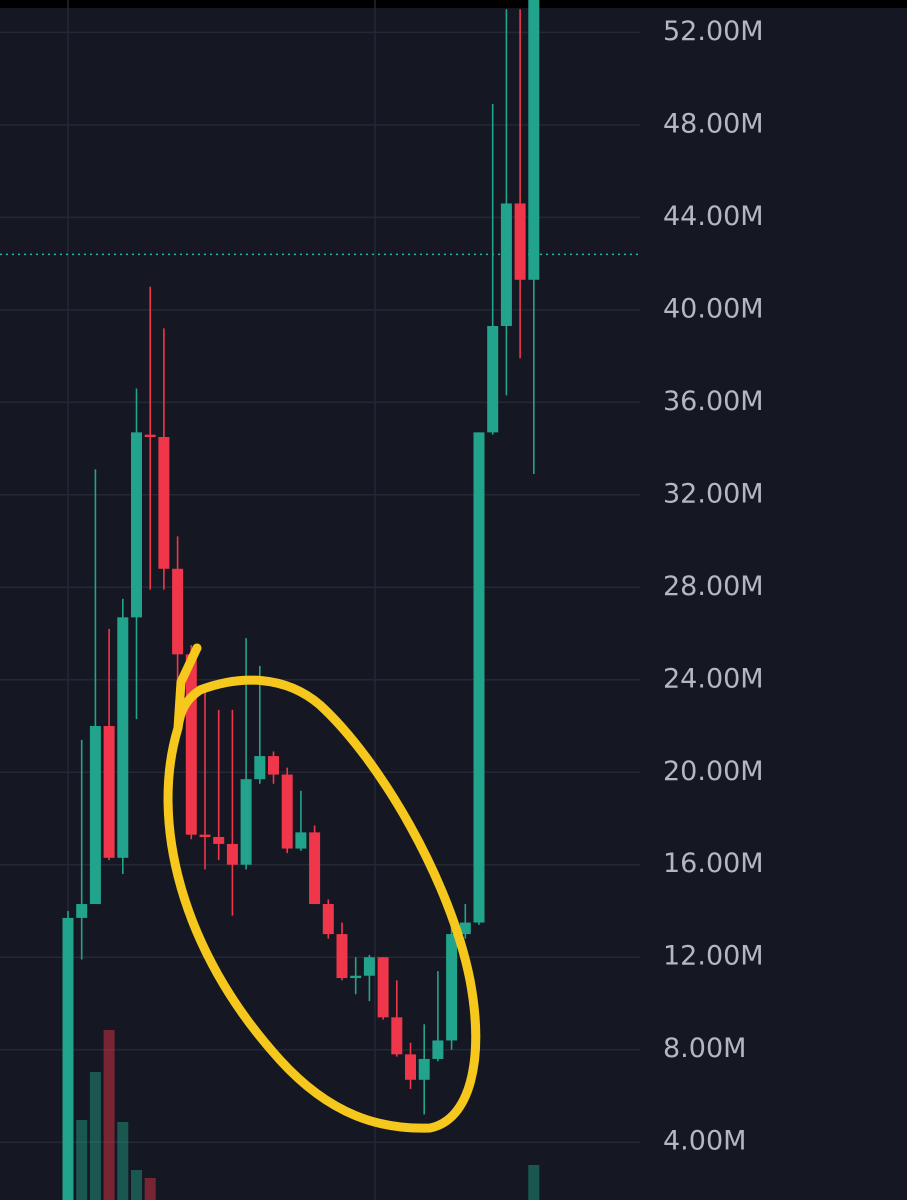 This screenshot has height=1200, width=907. What do you see at coordinates (713, 401) in the screenshot?
I see `y-tick-label: 36.00M` at bounding box center [713, 401].